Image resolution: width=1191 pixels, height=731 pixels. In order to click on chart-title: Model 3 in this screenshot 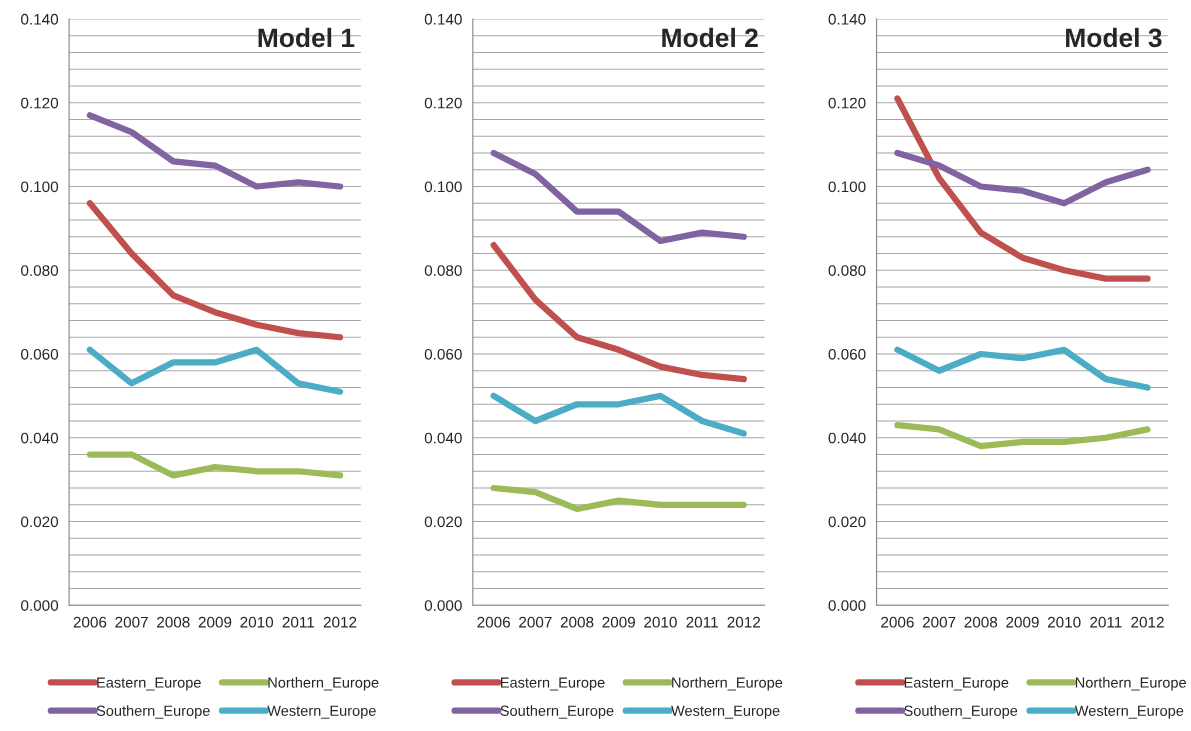, I will do `click(1114, 37)`.